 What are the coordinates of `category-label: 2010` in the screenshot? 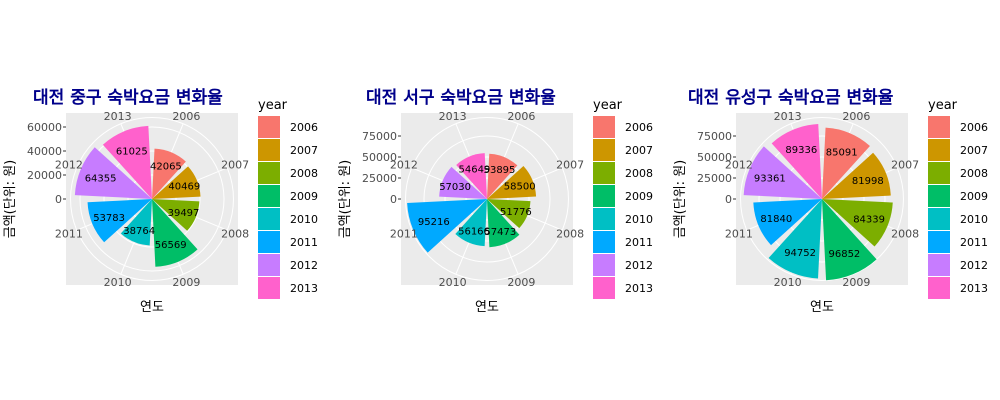 It's located at (118, 282).